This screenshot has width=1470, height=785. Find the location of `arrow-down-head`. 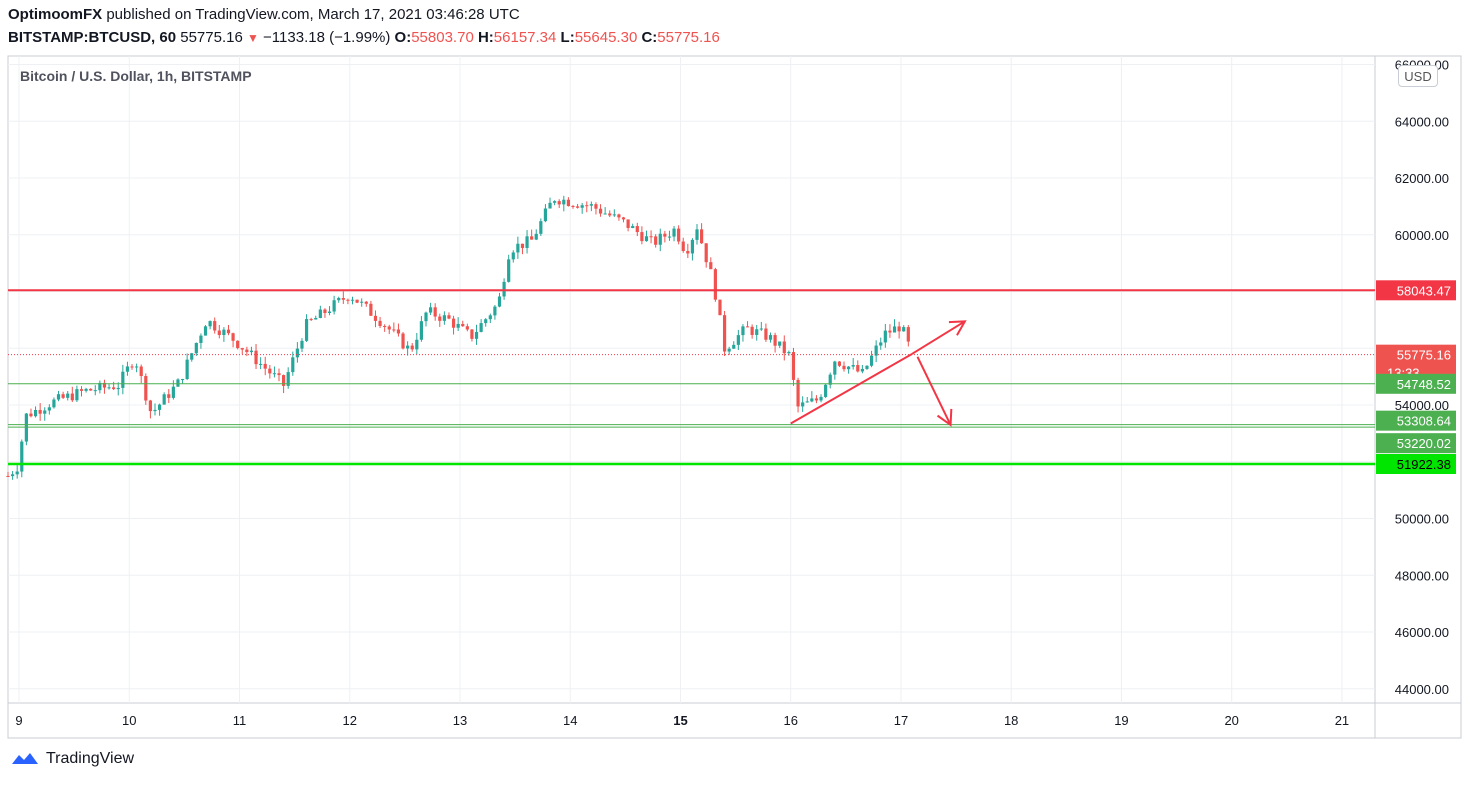

arrow-down-head is located at coordinates (944, 417).